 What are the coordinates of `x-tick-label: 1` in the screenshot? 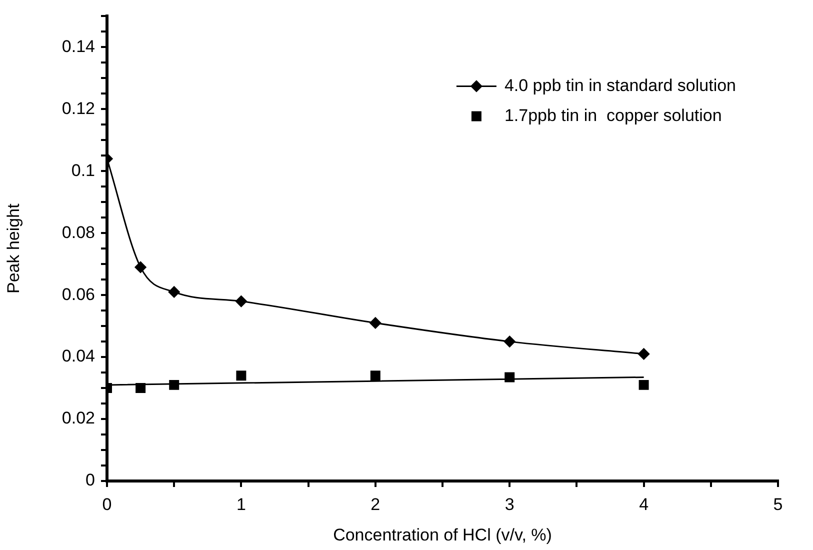 It's located at (241, 504).